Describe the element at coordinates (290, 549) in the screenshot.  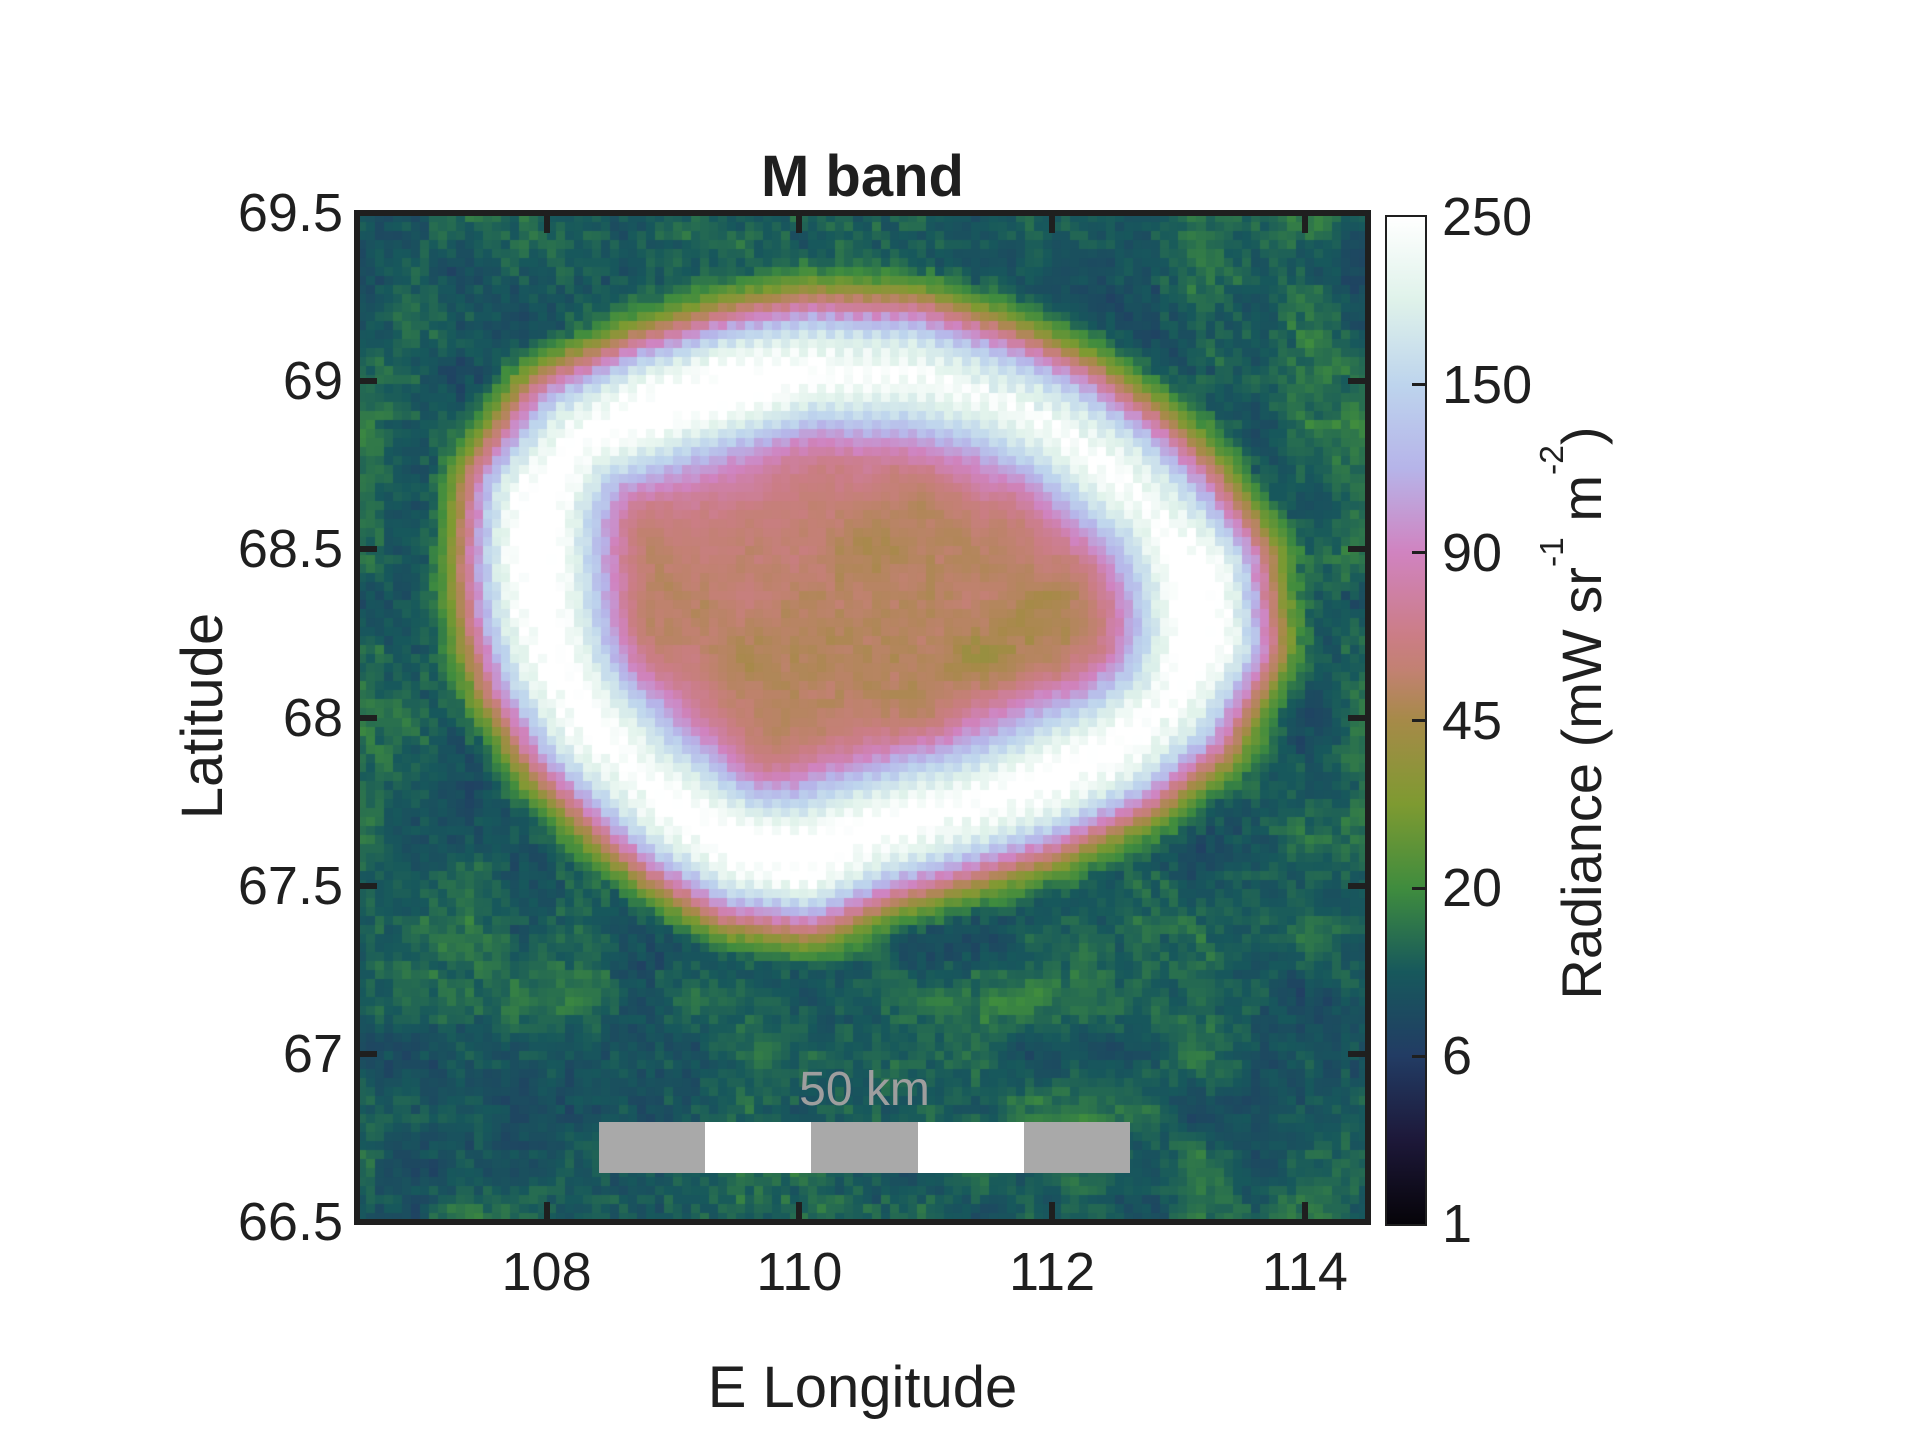
I see `y-tick-label: 68.5` at that location.